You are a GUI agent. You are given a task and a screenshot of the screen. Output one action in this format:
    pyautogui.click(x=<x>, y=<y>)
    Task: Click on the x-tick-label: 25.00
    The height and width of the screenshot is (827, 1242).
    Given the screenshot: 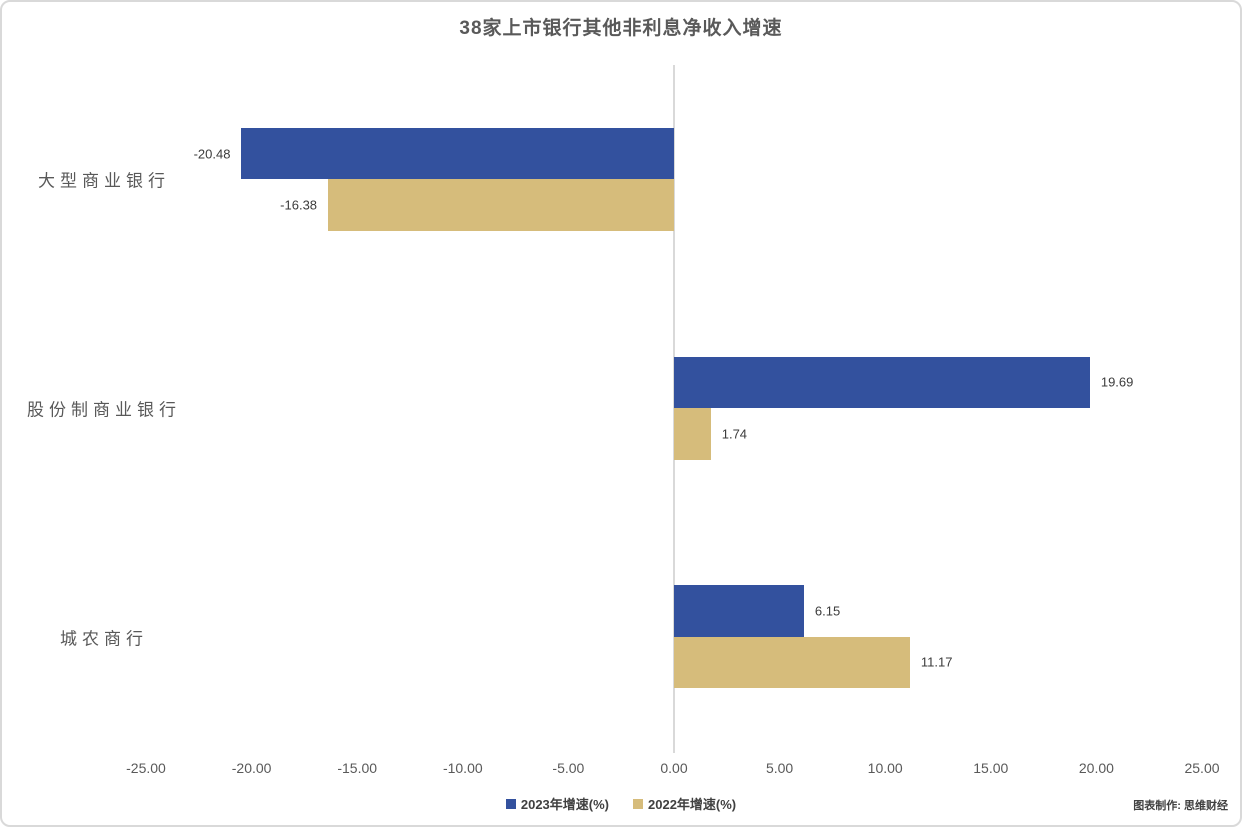 What is the action you would take?
    pyautogui.click(x=1202, y=768)
    